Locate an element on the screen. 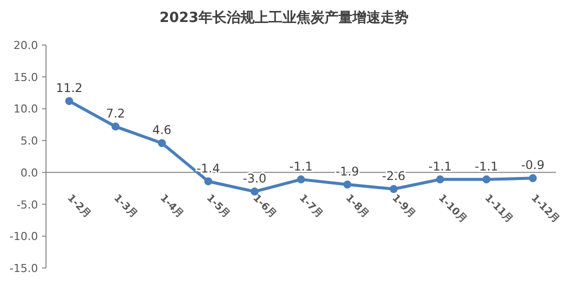 Image resolution: width=568 pixels, height=281 pixels. data-label: 7.2 is located at coordinates (116, 113).